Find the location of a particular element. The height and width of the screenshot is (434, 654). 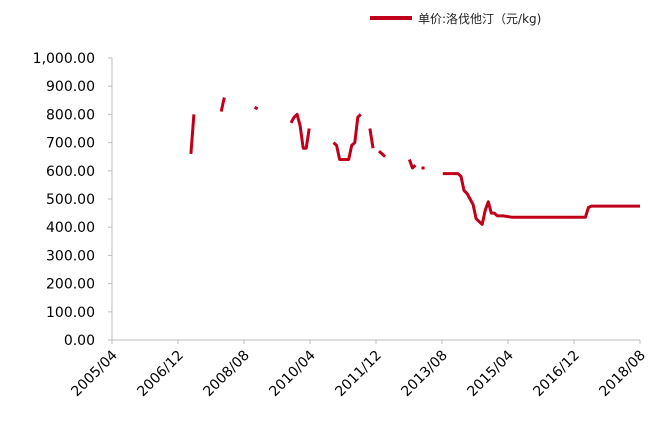

x-tick-label: 2006/12 is located at coordinates (160, 374).